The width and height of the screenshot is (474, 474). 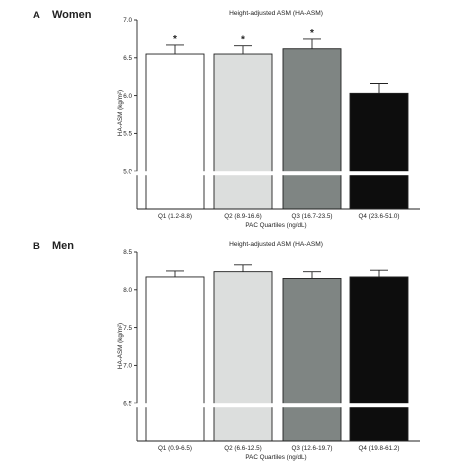 What do you see at coordinates (242, 448) in the screenshot?
I see `x-tick-label: Q2 (6.6-12.5)` at bounding box center [242, 448].